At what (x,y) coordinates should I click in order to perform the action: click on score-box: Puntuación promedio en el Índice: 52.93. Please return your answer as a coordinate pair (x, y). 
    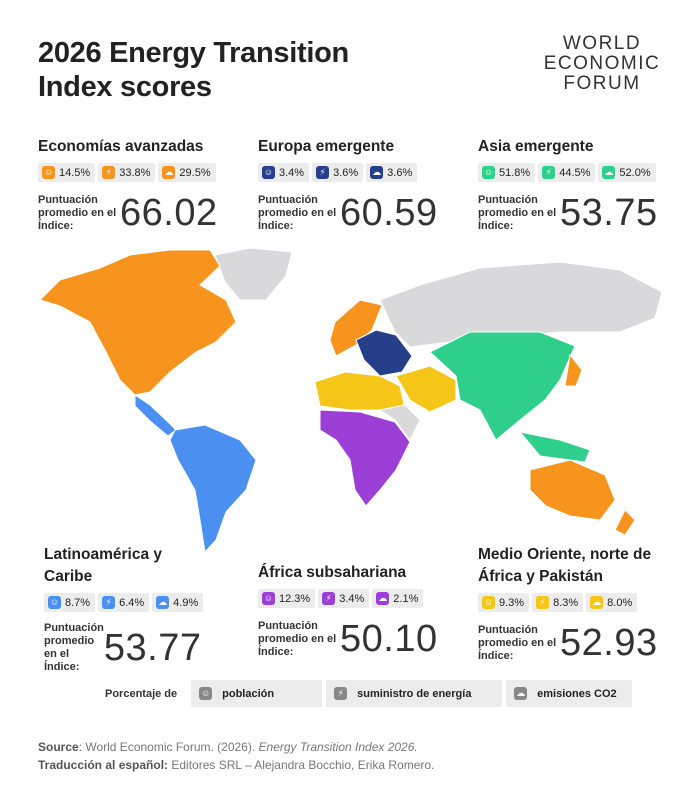
    Looking at the image, I should click on (578, 643).